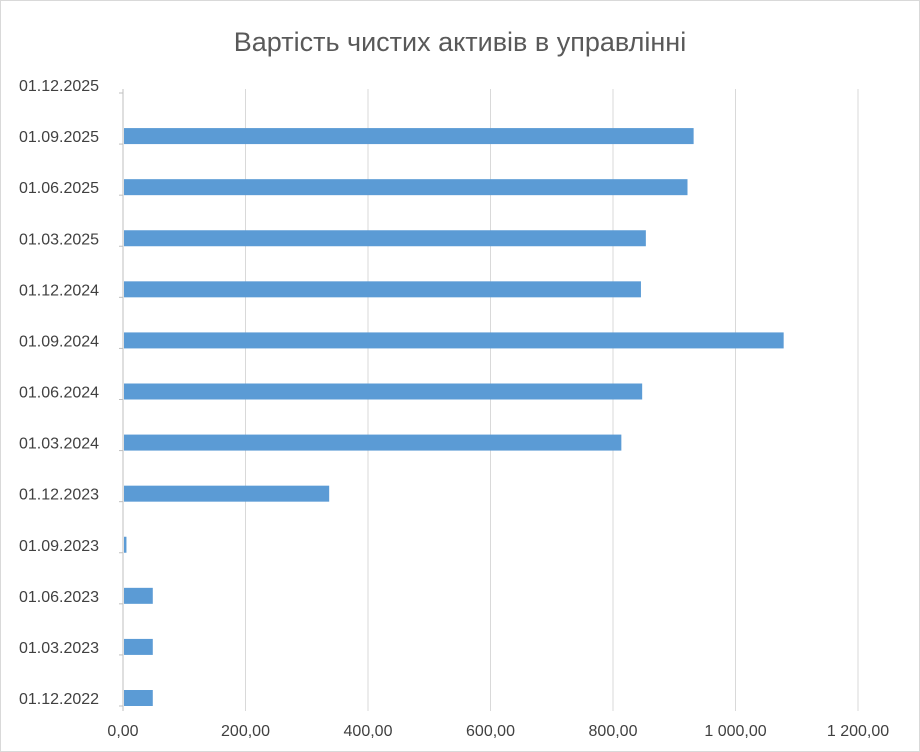  I want to click on y-tick-label: 01.12.2025, so click(59, 86).